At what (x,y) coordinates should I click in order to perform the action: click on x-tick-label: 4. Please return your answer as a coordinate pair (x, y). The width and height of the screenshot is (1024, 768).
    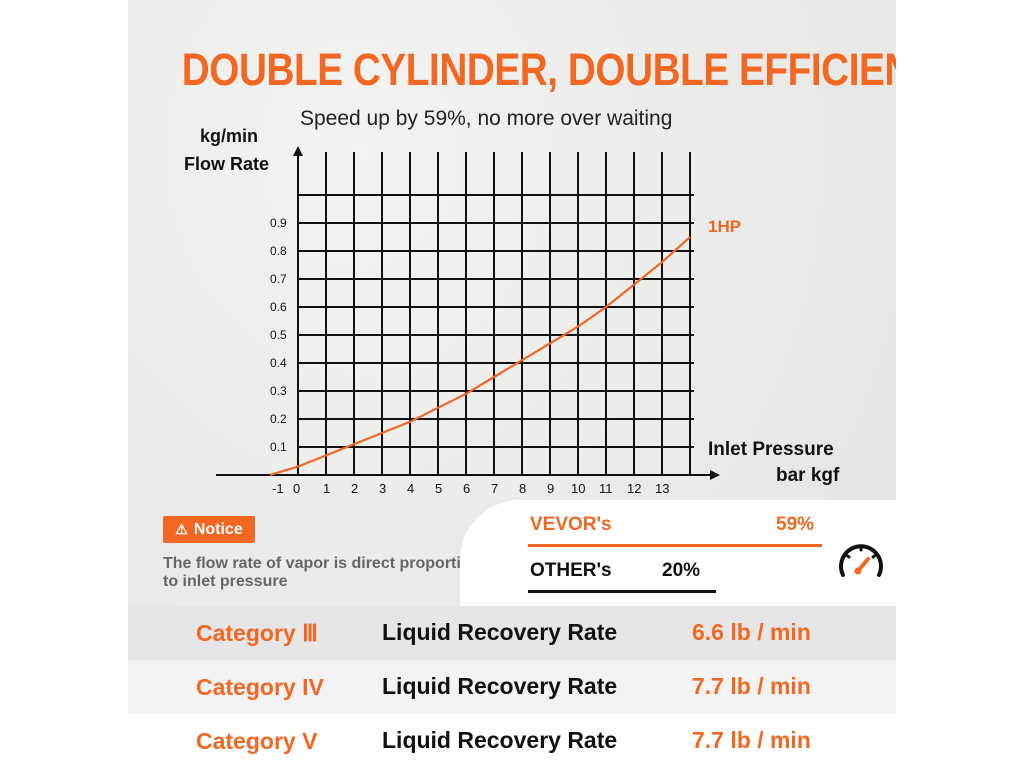
    Looking at the image, I should click on (410, 488).